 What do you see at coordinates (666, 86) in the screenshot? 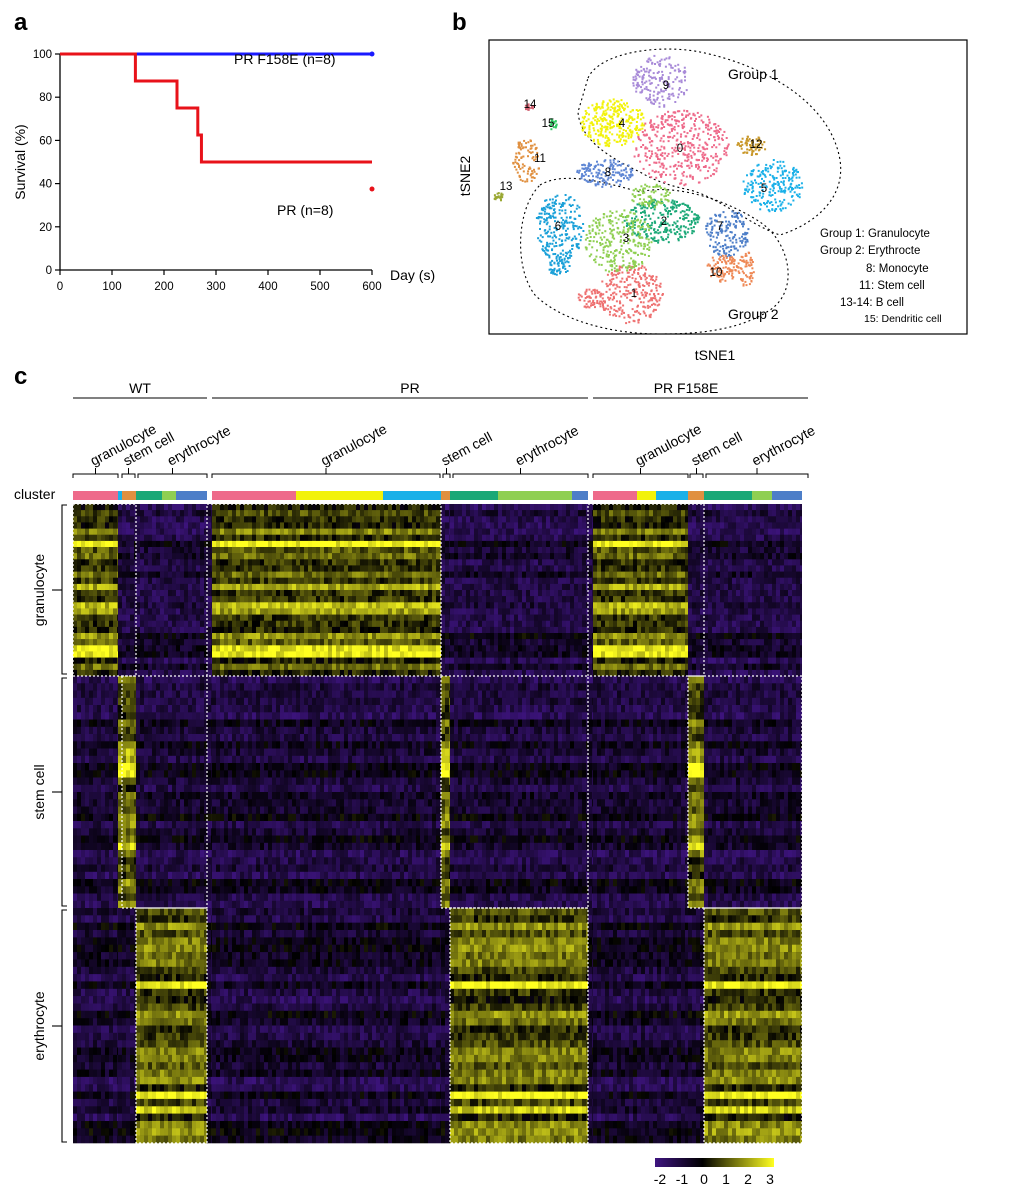
I see `cluster-label-9: 9` at bounding box center [666, 86].